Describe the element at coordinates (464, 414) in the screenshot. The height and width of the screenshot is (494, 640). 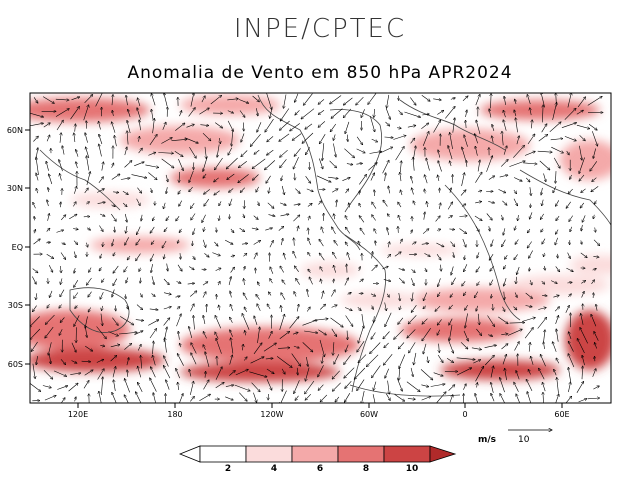
I see `lon-label-0: 0` at that location.